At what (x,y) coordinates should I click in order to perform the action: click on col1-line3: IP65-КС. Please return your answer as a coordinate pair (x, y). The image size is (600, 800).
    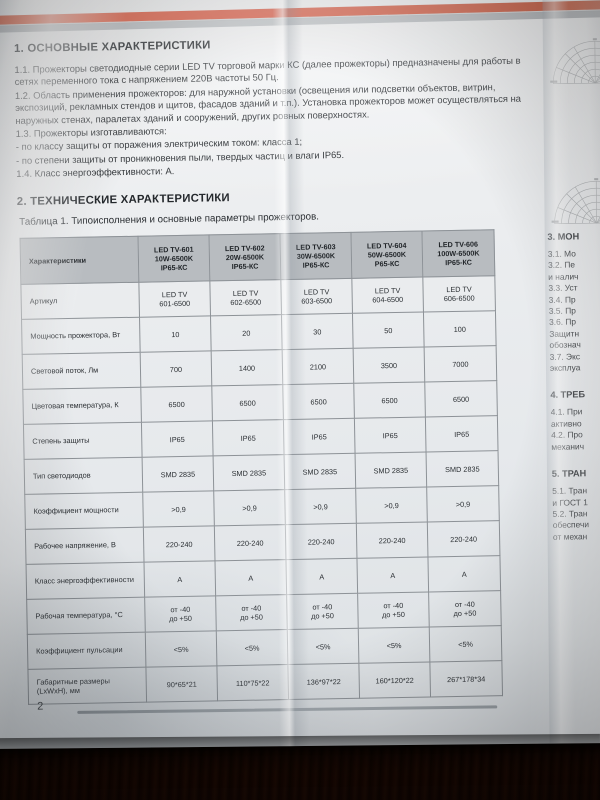
    Looking at the image, I should click on (174, 267).